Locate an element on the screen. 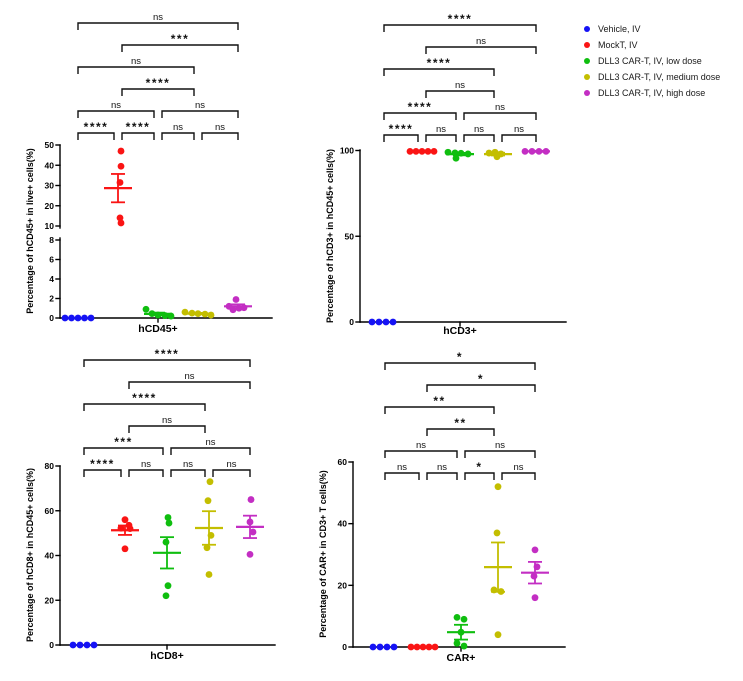 The image size is (743, 681). y-tick-label: 20 is located at coordinates (50, 206).